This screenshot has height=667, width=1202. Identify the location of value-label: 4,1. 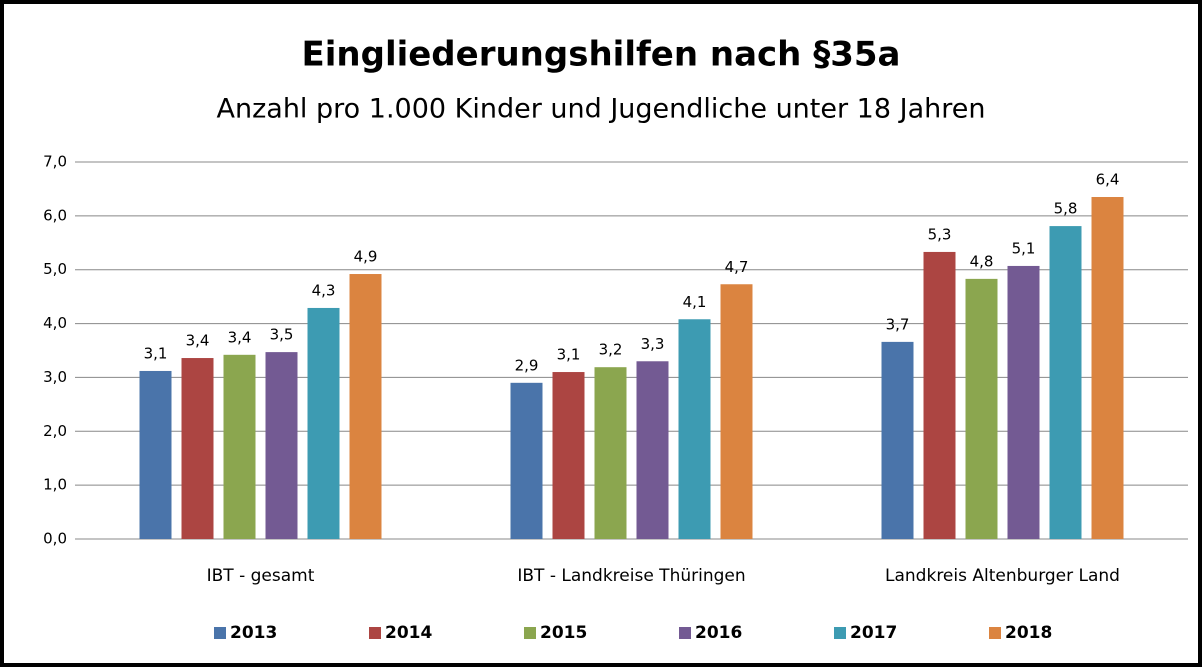
(695, 302).